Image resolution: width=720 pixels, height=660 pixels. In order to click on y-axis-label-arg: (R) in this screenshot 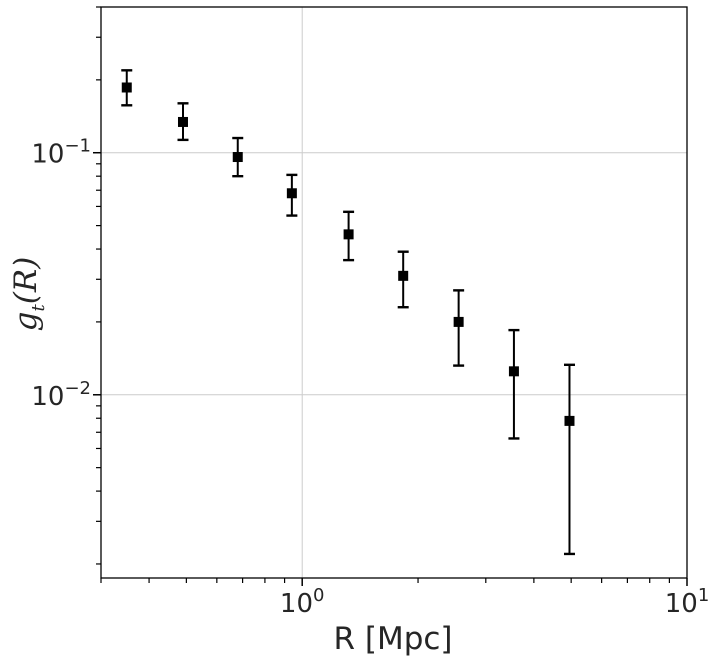, I will do `click(26, 281)`.